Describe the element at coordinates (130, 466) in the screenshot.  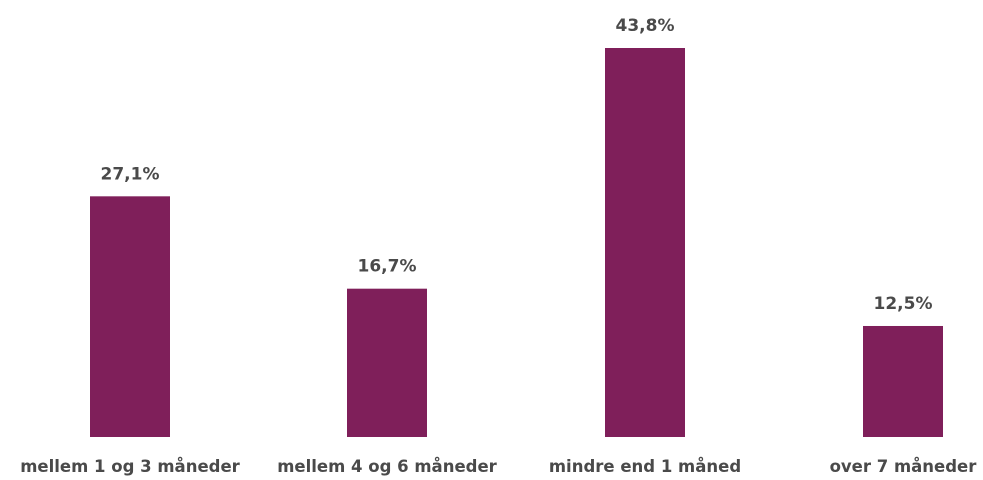
I see `category-label: mellem 1 og 3 måneder` at that location.